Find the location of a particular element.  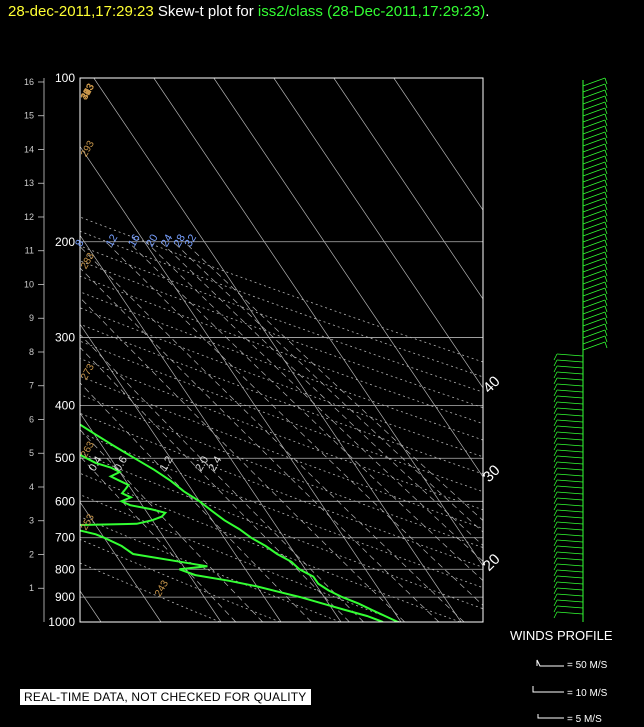

winds-profile-title: WINDS PROFILE is located at coordinates (561, 635).